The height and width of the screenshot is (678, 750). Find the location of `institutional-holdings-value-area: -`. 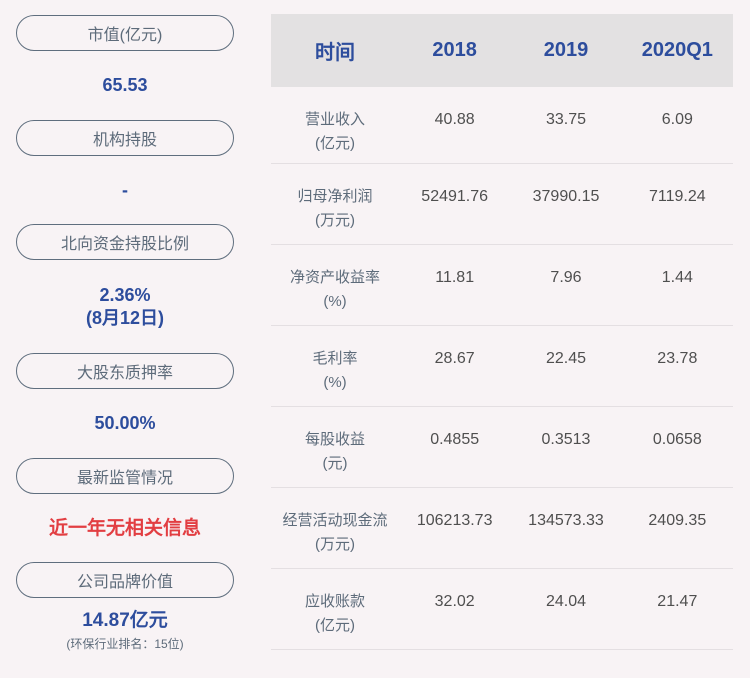

institutional-holdings-value-area: - is located at coordinates (125, 190).